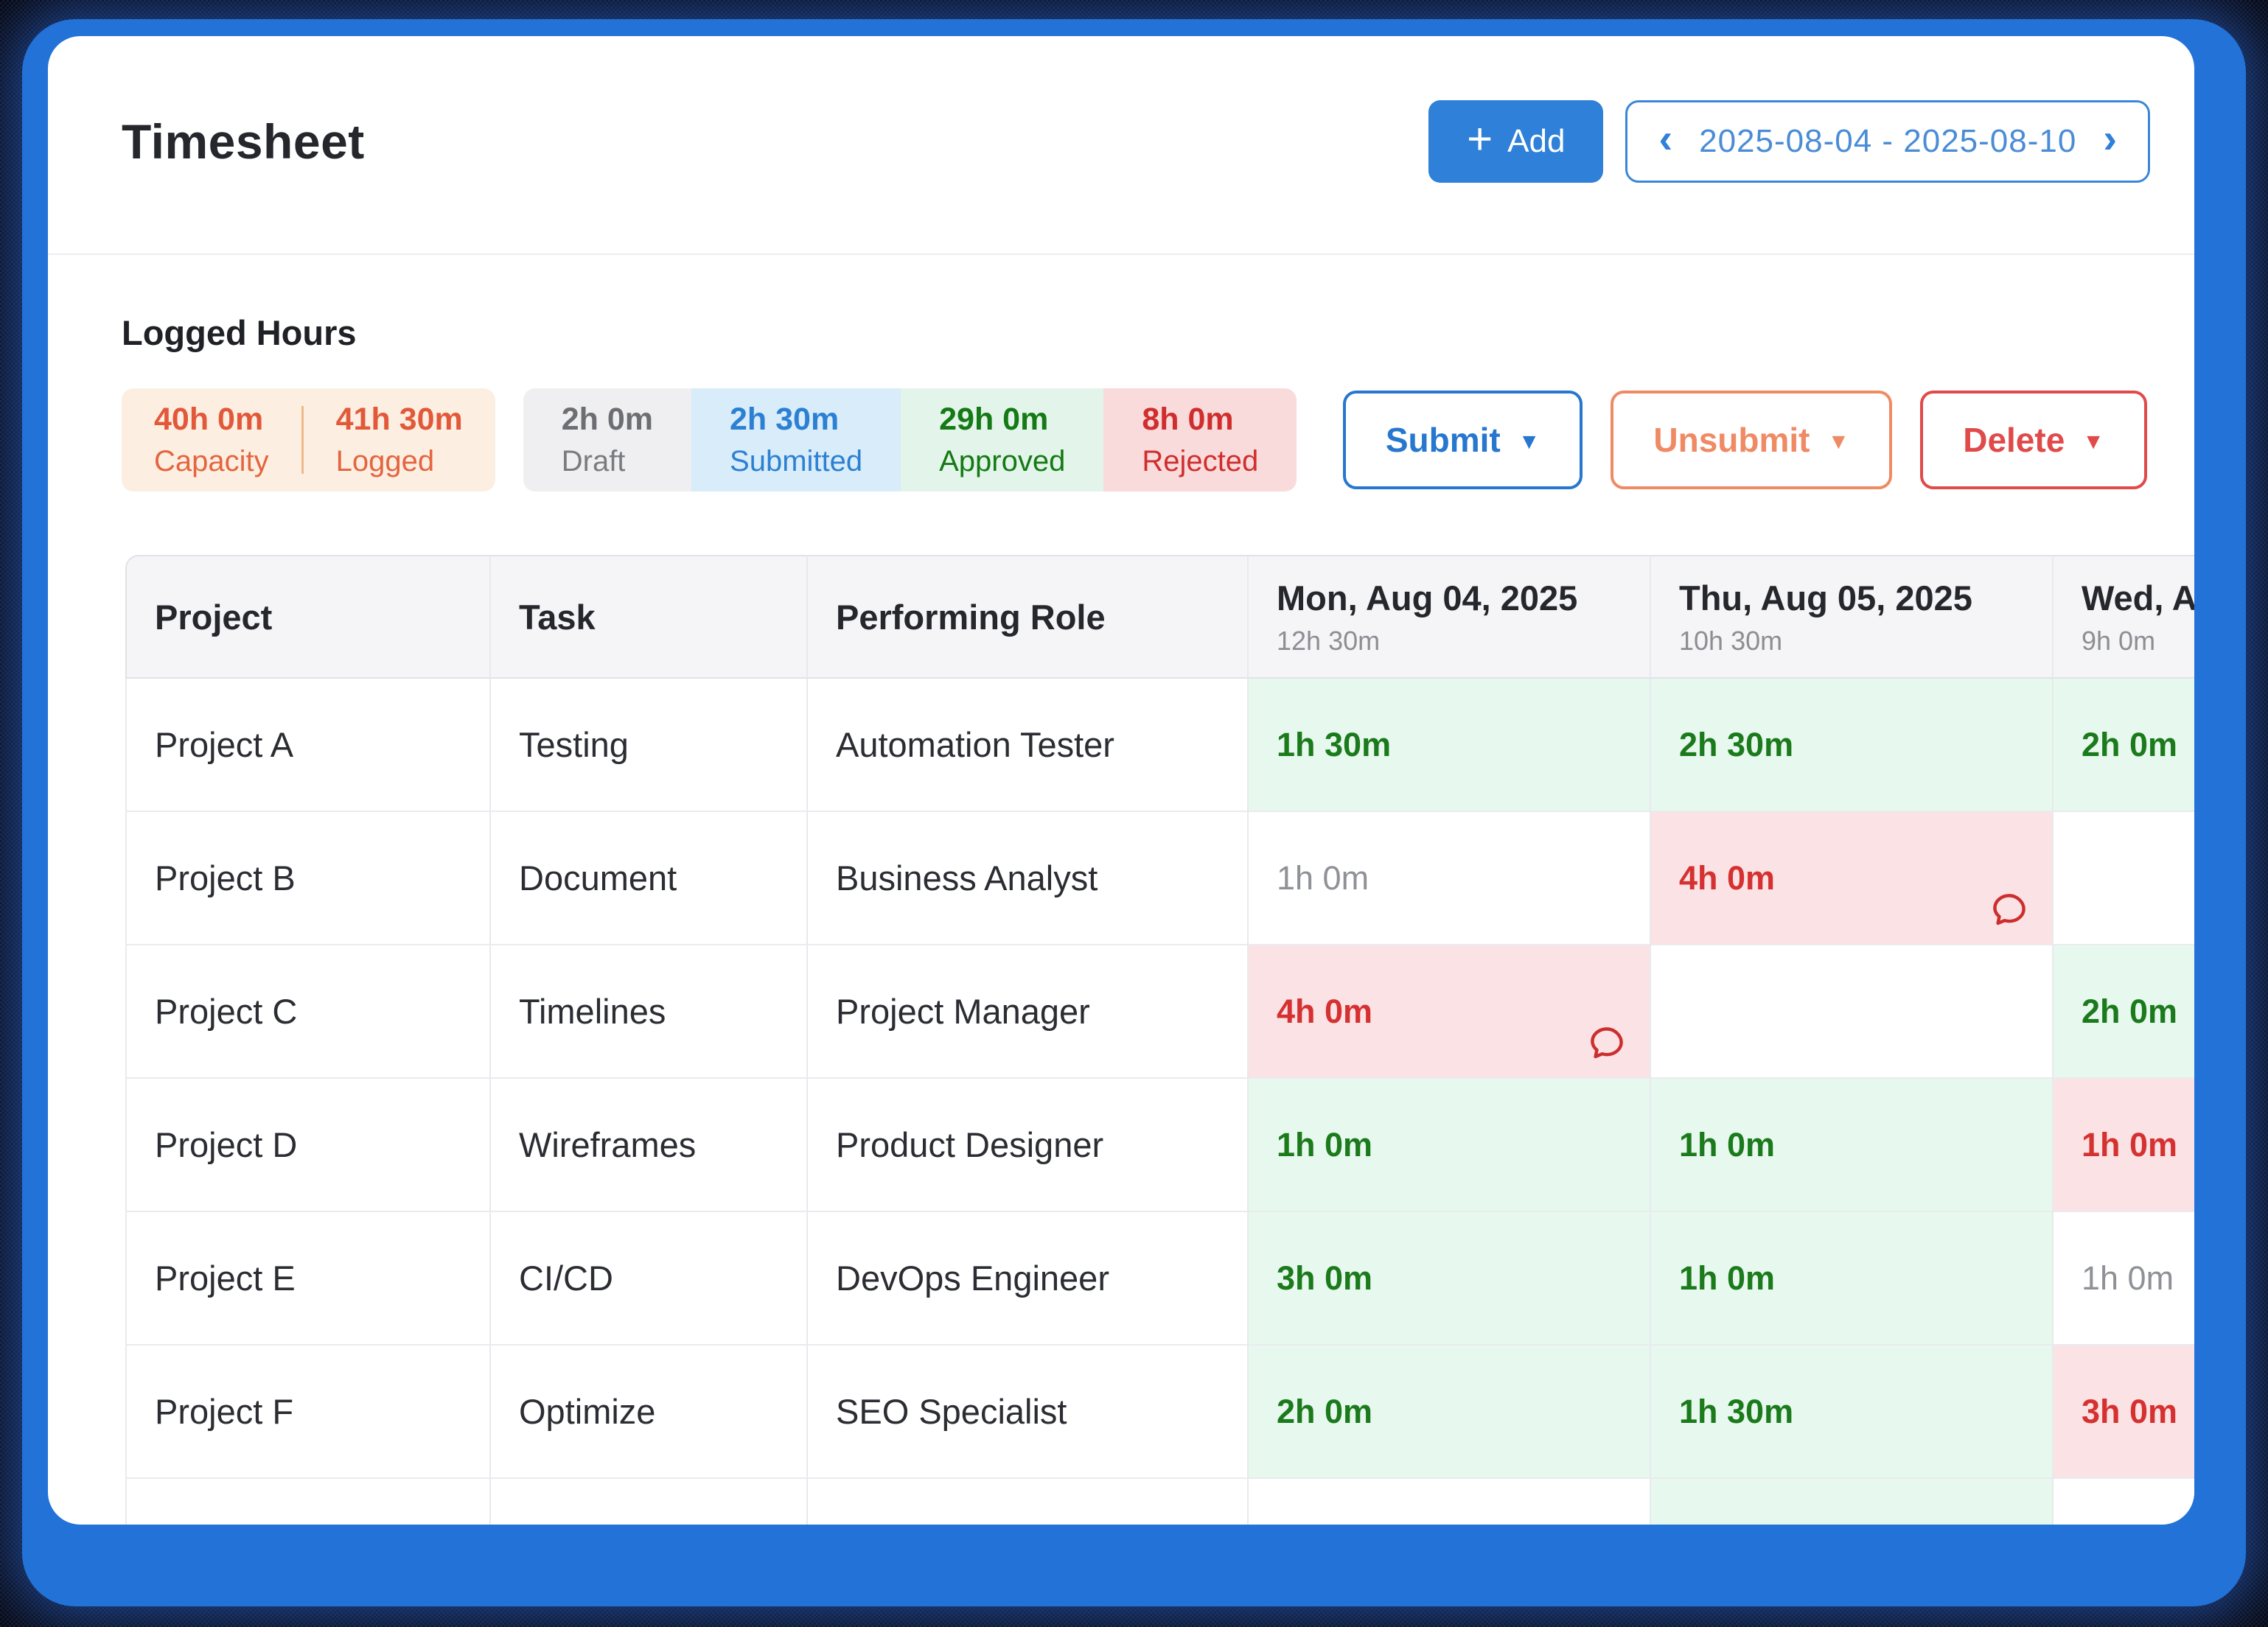 The height and width of the screenshot is (1627, 2268). Describe the element at coordinates (211, 440) in the screenshot. I see `capacity-stat: 40h 0m Capacity` at that location.